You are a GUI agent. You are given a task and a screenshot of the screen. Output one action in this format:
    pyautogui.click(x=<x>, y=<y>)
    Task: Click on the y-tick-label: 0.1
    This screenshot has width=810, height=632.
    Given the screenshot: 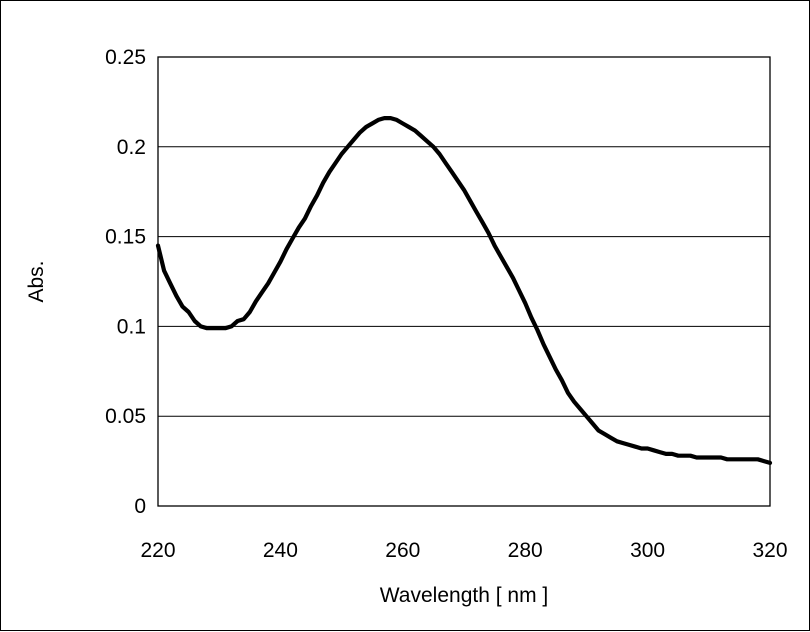 What is the action you would take?
    pyautogui.click(x=131, y=326)
    